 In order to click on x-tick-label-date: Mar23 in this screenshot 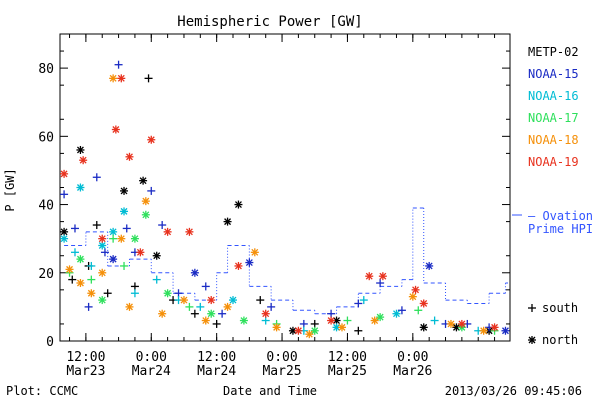, I will do `click(85, 371)`.